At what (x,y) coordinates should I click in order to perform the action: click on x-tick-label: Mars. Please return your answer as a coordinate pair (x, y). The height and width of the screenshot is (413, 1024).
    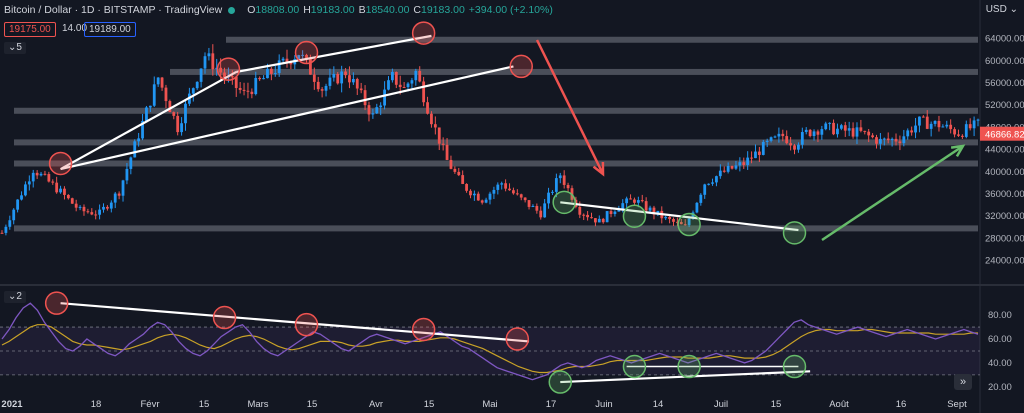
    Looking at the image, I should click on (257, 404).